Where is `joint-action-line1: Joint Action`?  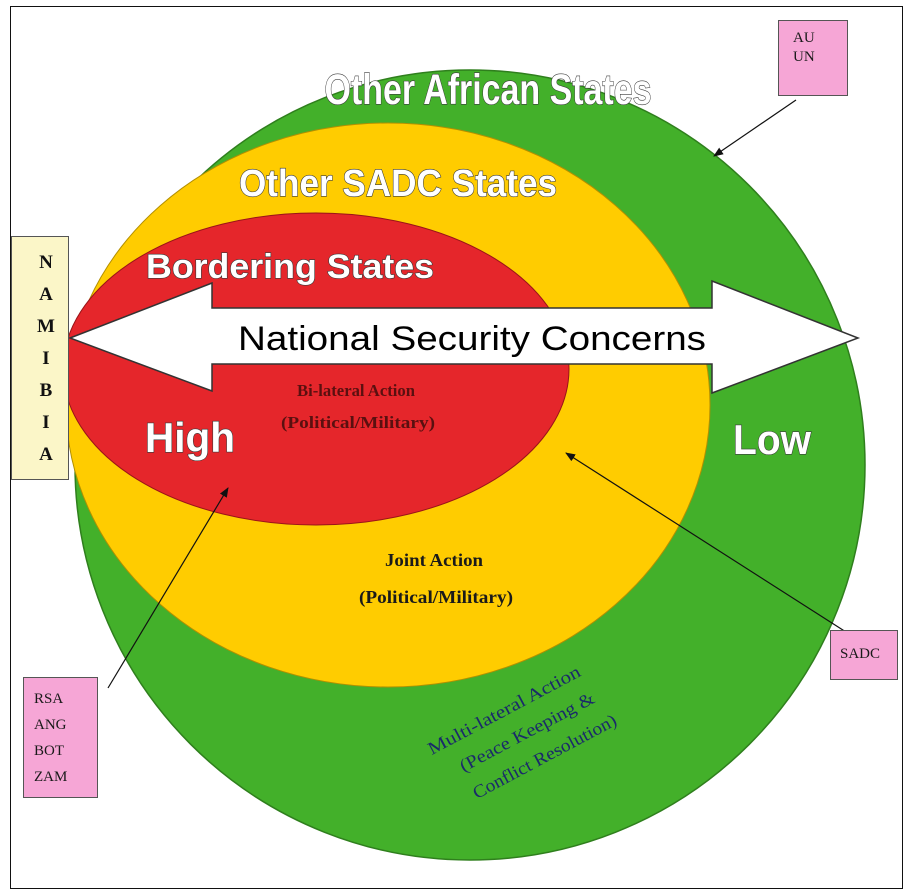
joint-action-line1: Joint Action is located at coordinates (434, 560).